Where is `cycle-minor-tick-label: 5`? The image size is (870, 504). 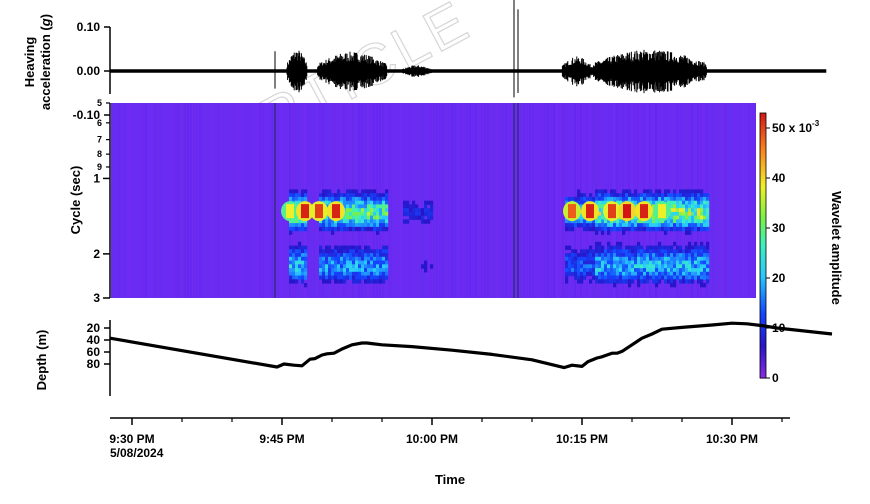
cycle-minor-tick-label: 5 is located at coordinates (99, 103).